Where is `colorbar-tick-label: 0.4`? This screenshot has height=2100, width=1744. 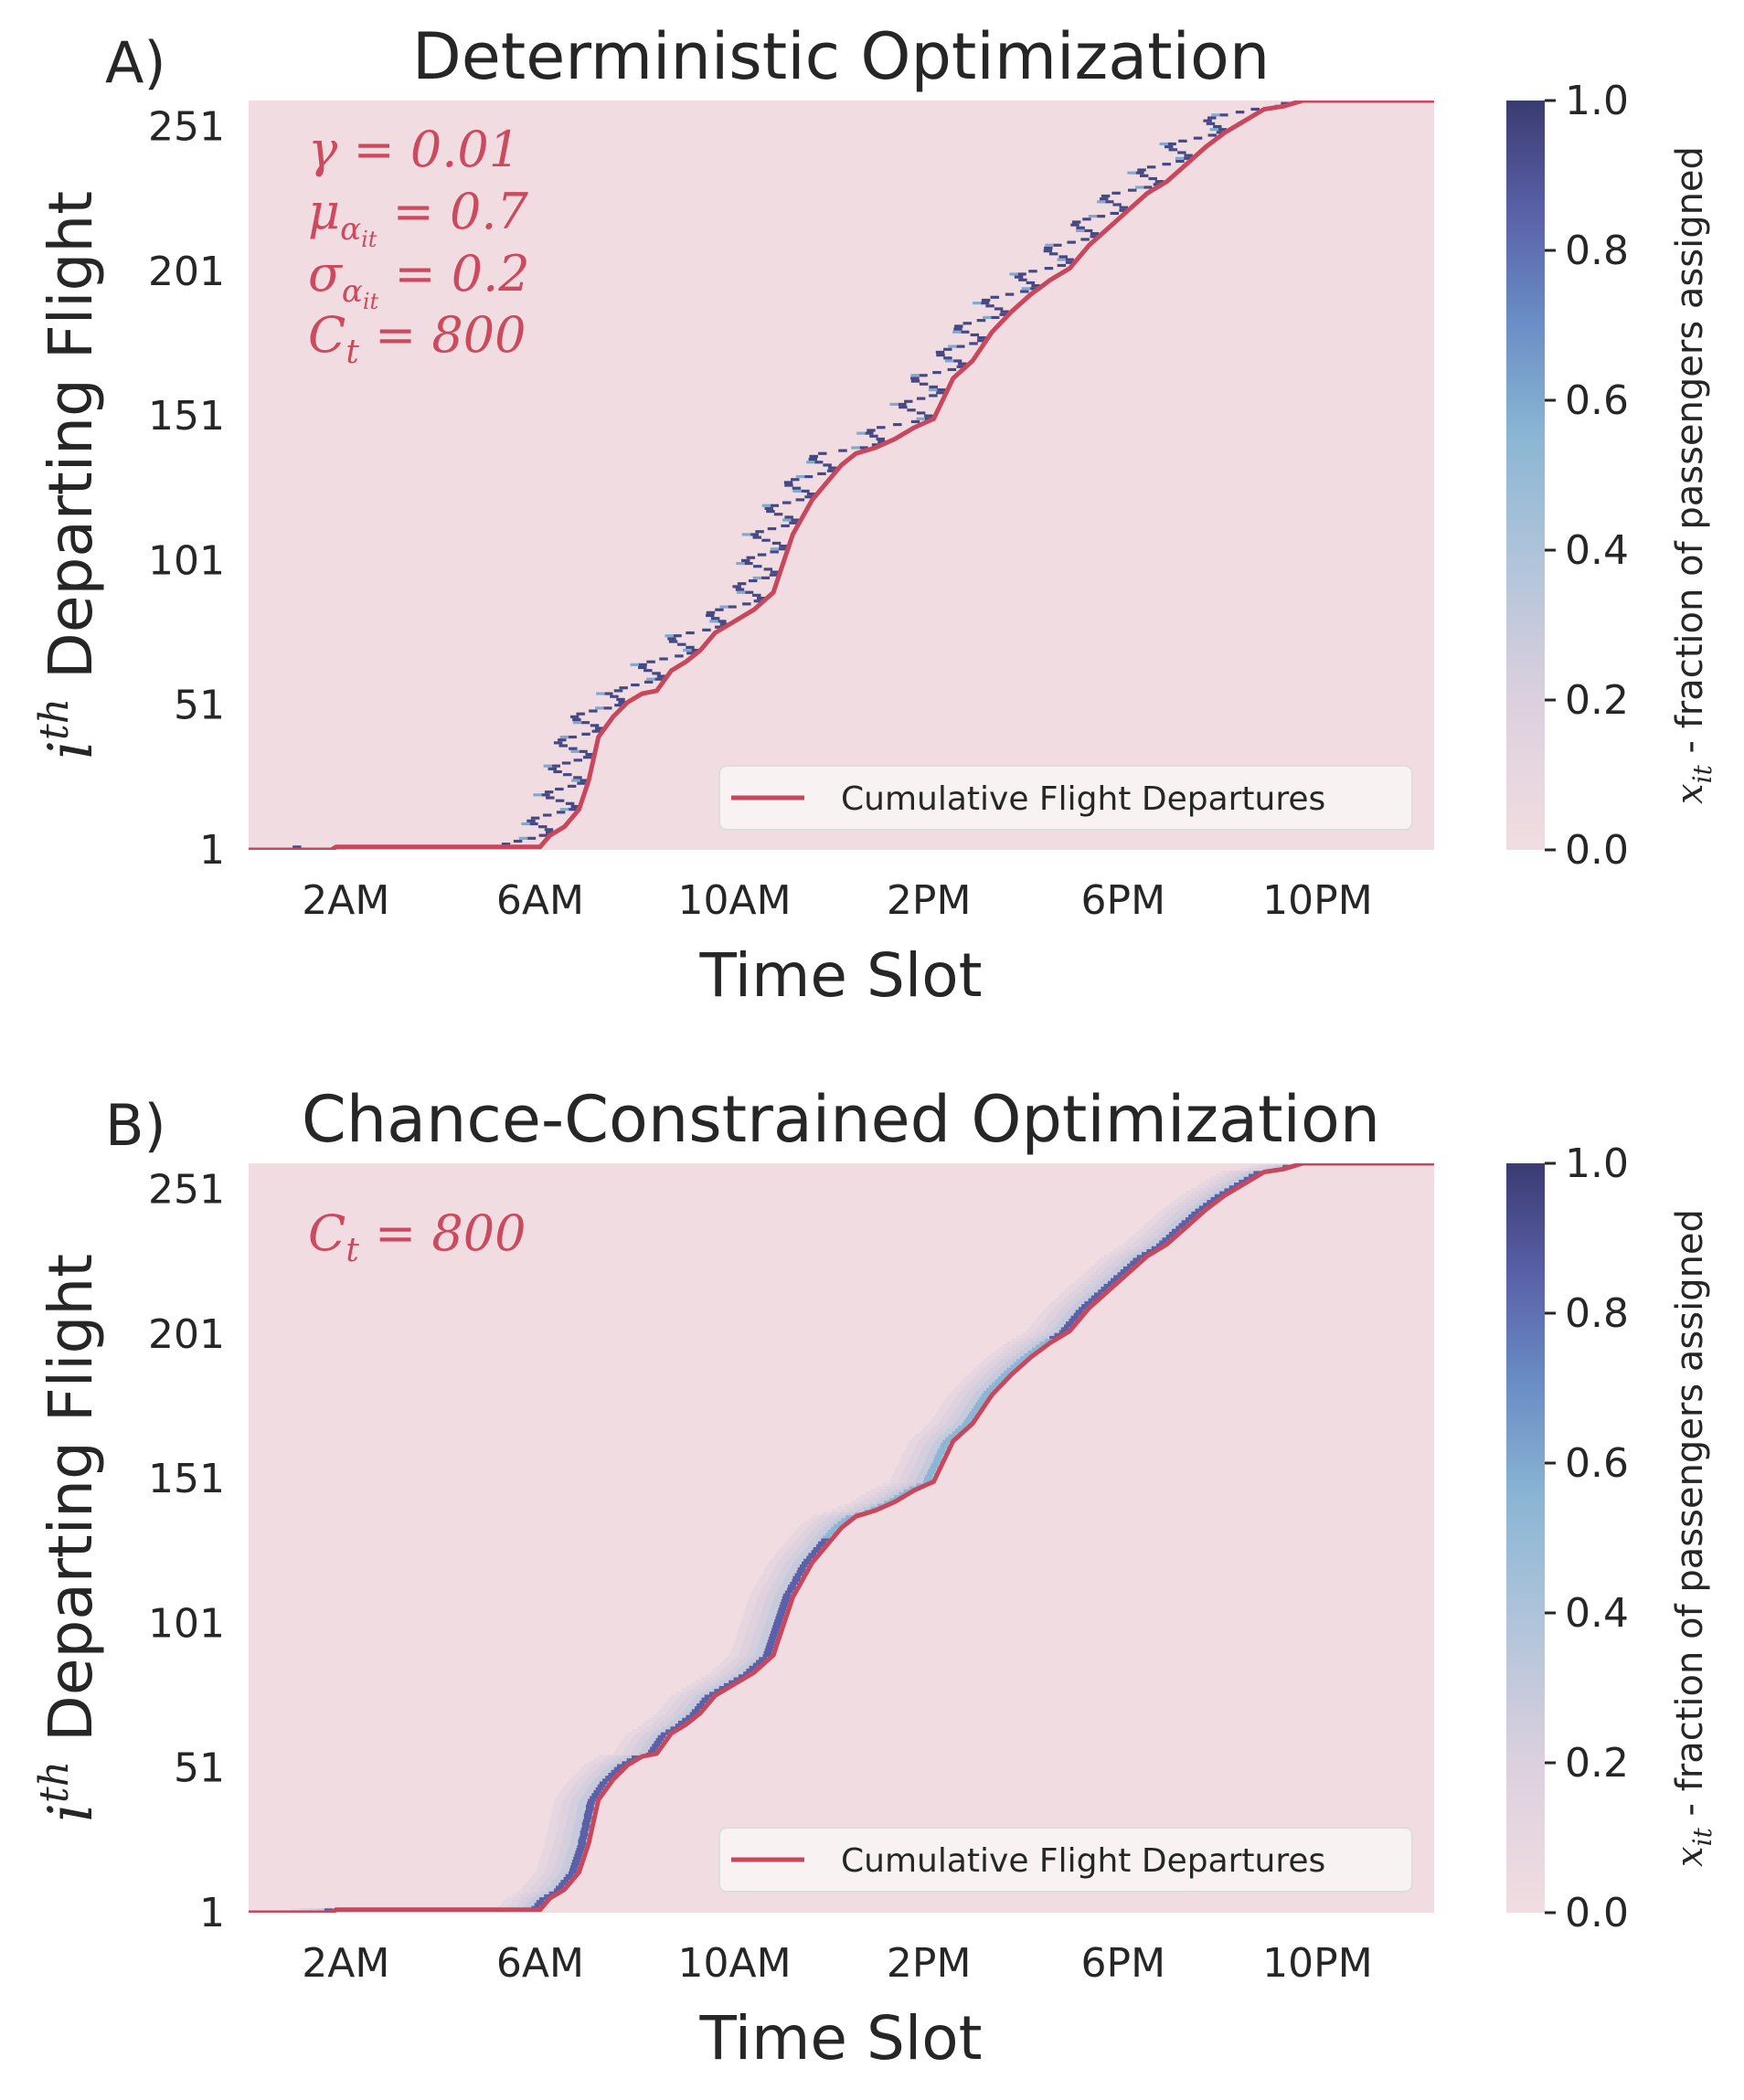 colorbar-tick-label: 0.4 is located at coordinates (1597, 550).